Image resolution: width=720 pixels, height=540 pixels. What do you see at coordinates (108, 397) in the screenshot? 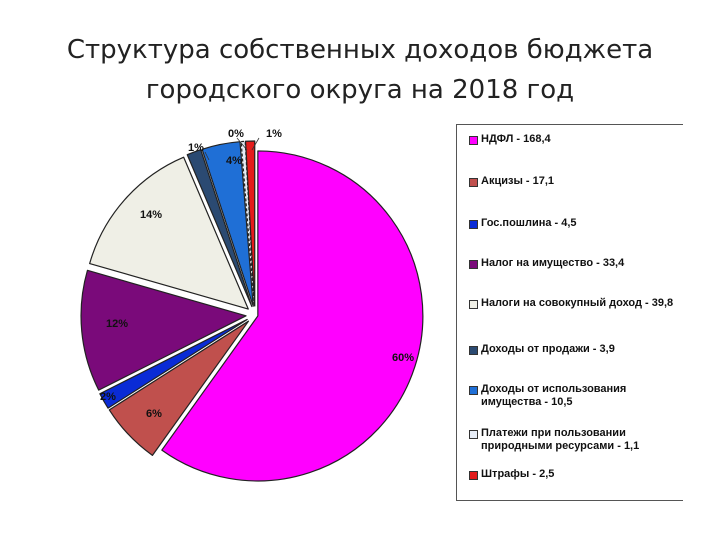
I see `pie-pct-label-3: 2%` at bounding box center [108, 397].